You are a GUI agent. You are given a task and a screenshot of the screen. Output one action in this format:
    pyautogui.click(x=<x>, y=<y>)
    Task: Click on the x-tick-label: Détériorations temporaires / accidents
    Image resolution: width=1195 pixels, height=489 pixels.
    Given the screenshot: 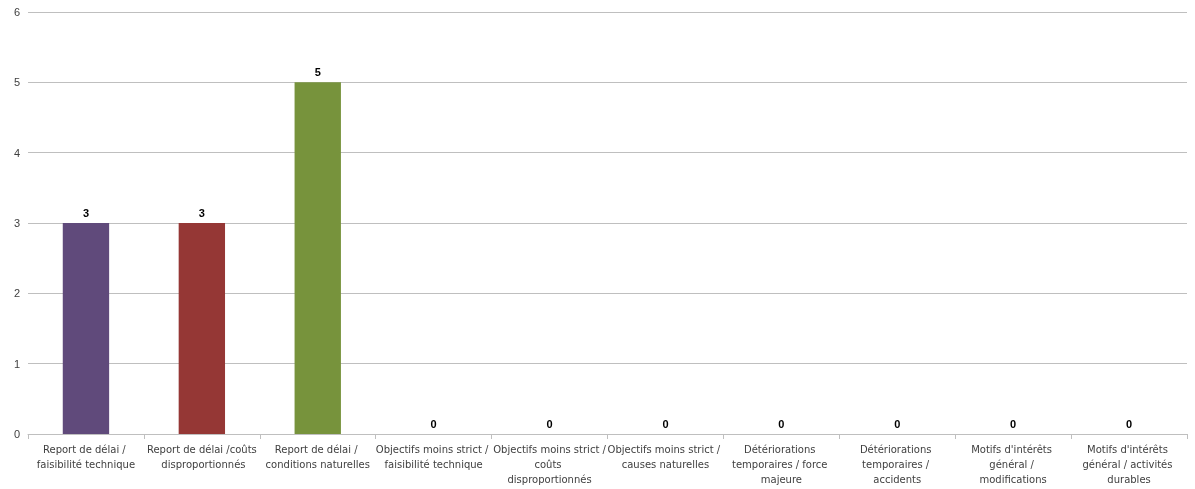 What is the action you would take?
    pyautogui.click(x=897, y=464)
    